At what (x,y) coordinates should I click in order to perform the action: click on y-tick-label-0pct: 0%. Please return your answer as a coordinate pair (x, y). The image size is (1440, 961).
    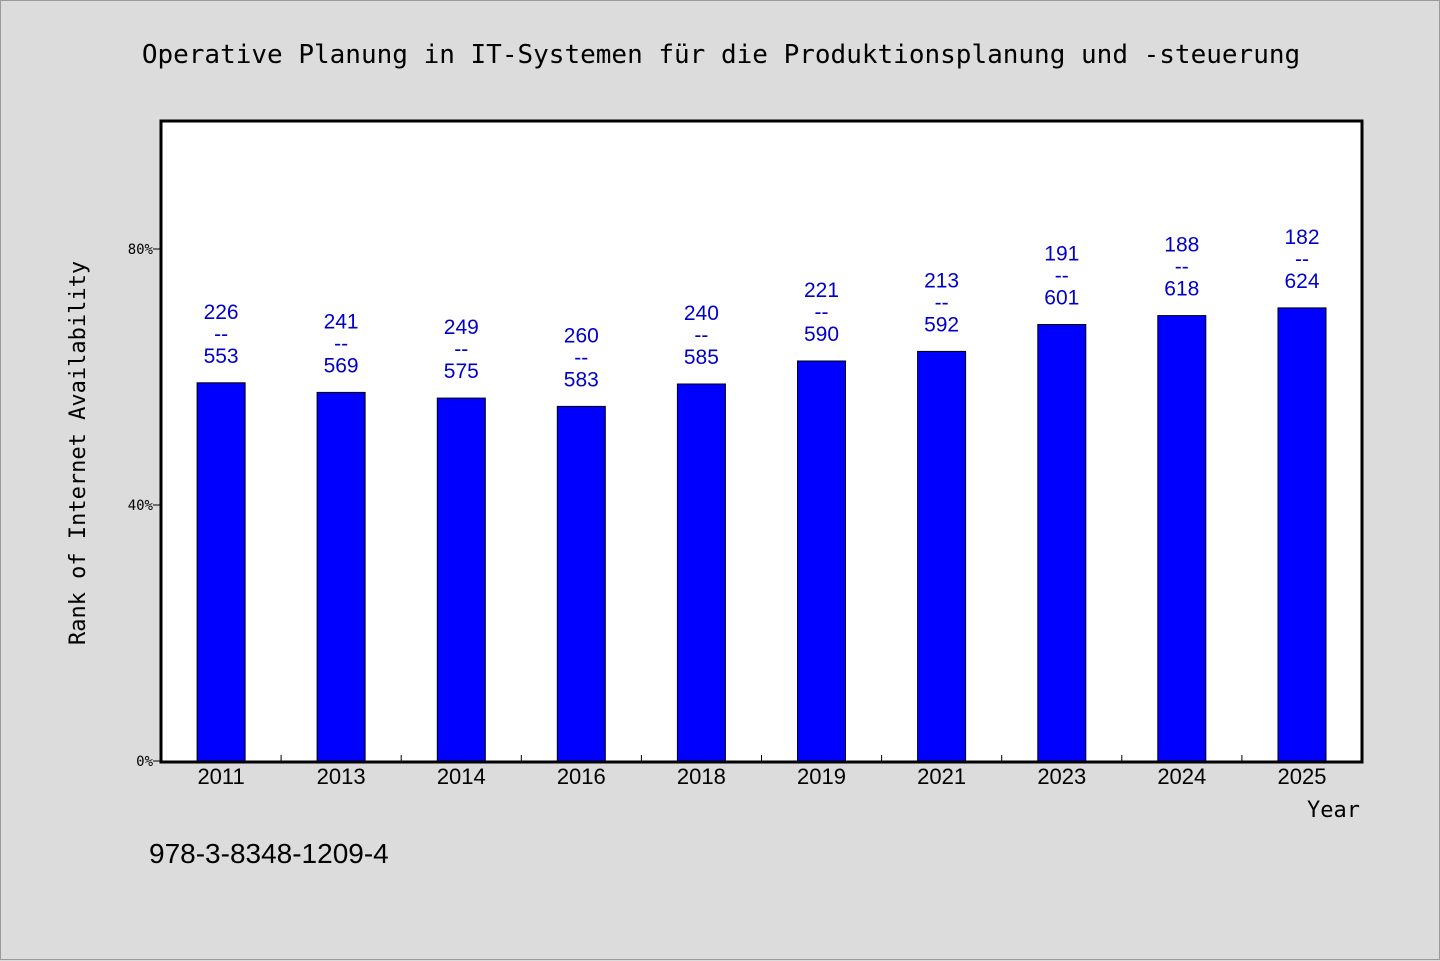
    Looking at the image, I should click on (144, 762).